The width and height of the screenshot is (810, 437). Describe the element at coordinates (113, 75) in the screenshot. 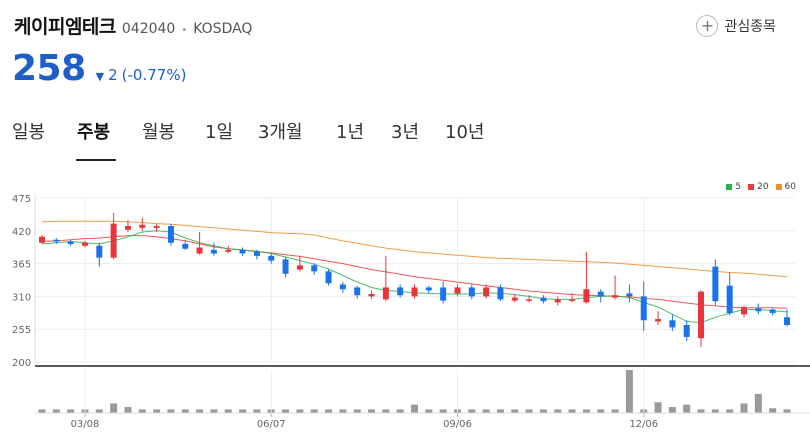

I see `change-amount: 2` at that location.